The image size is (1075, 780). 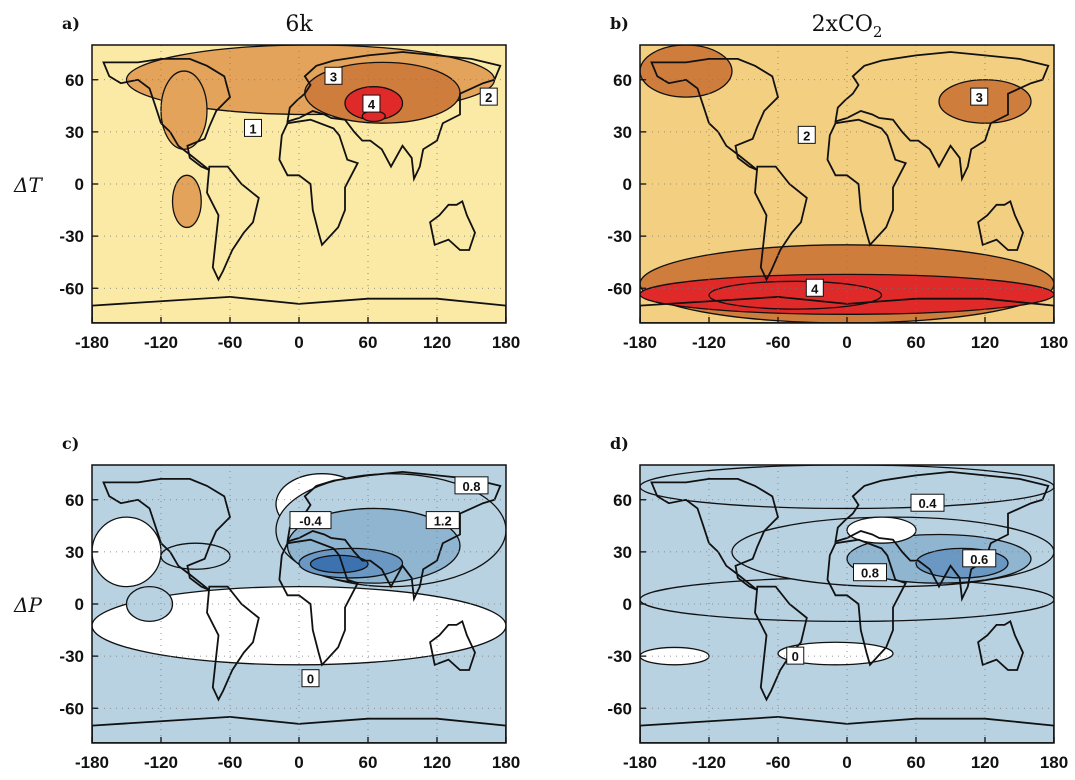 I want to click on panel-label: d), so click(x=619, y=443).